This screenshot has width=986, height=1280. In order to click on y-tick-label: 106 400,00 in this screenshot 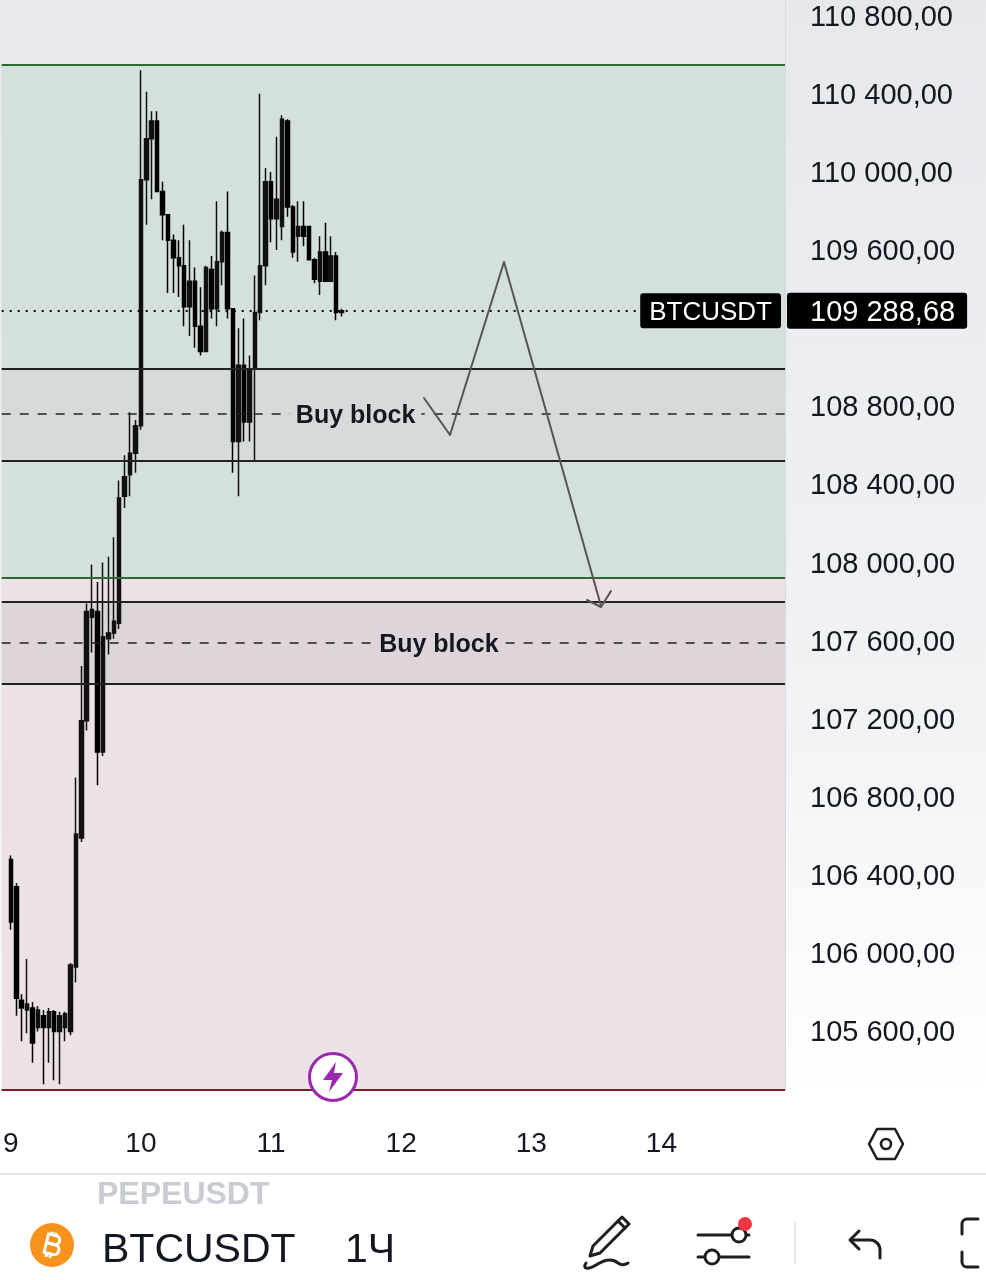, I will do `click(883, 875)`.